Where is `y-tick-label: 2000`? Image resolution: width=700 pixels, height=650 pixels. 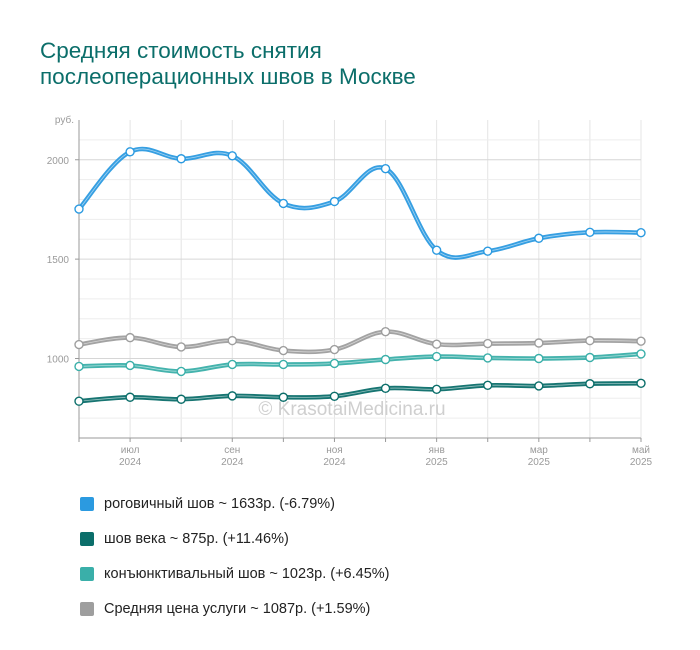 y-tick-label: 2000 is located at coordinates (58, 161).